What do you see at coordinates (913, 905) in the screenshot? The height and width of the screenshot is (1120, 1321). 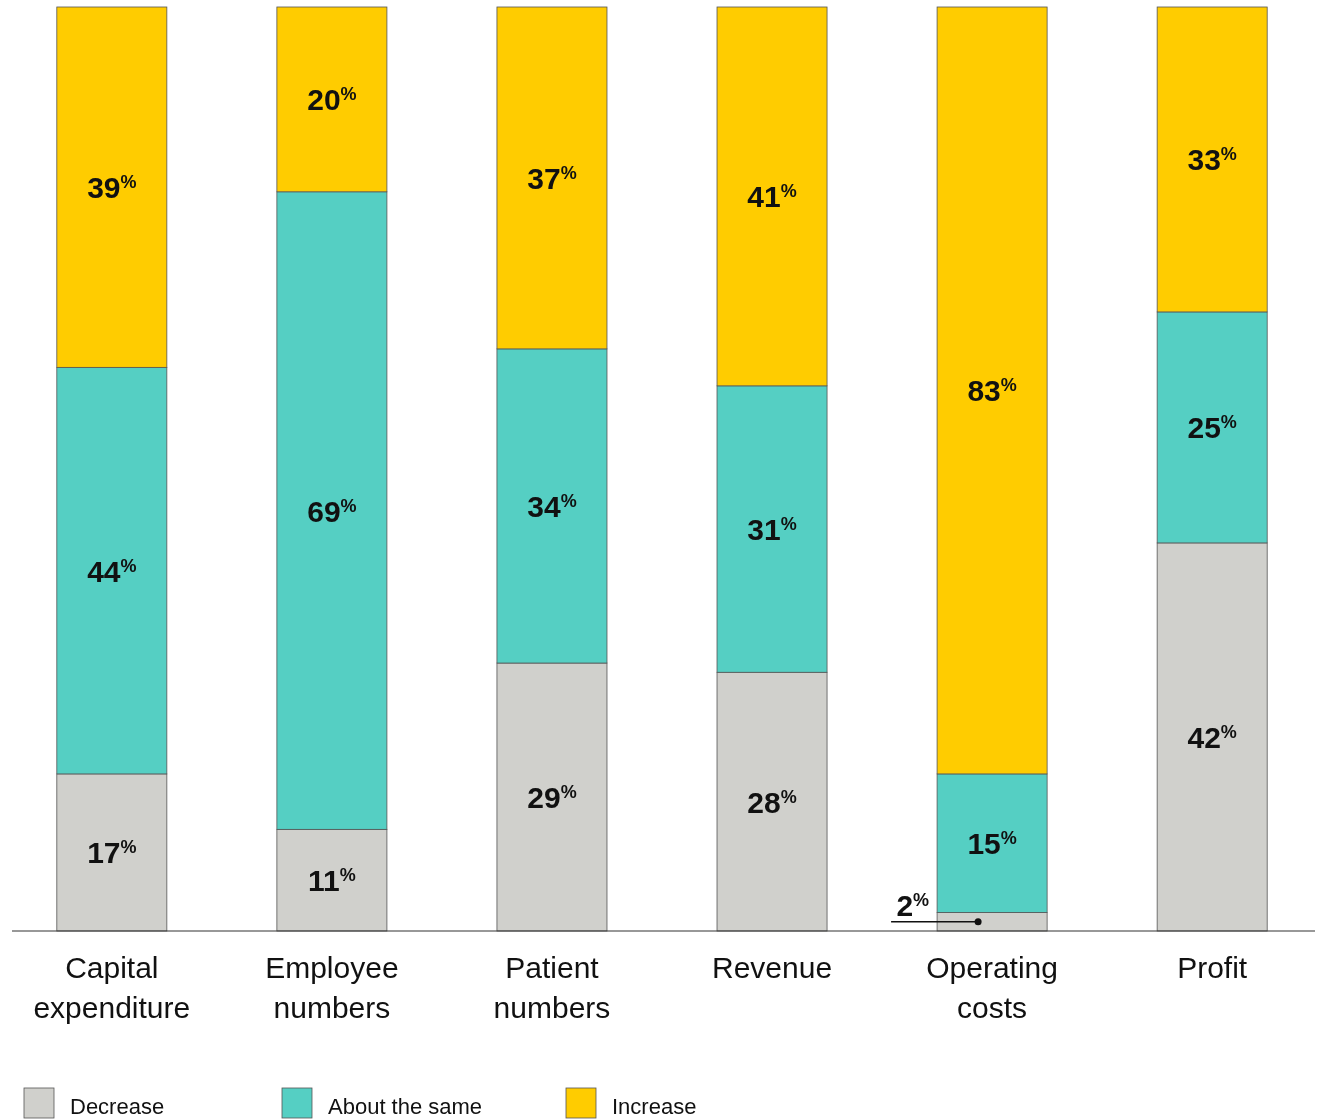 I see `data-label: 2$^{%}$` at bounding box center [913, 905].